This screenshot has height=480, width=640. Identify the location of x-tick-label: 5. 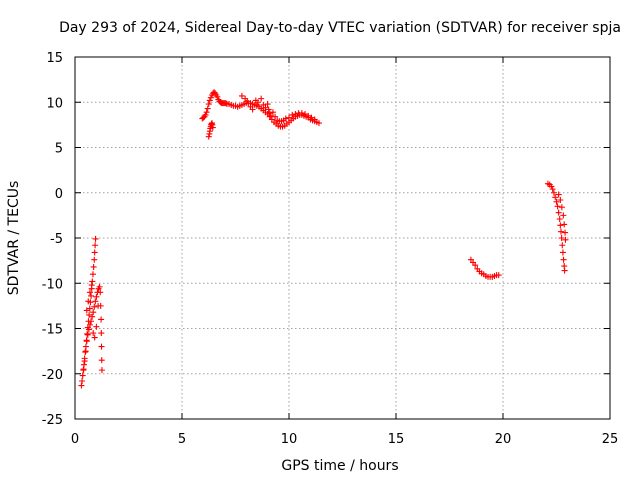
(182, 439).